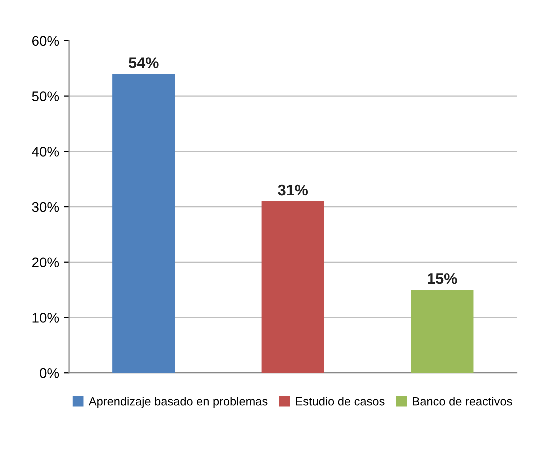 The width and height of the screenshot is (533, 455). Describe the element at coordinates (46, 263) in the screenshot. I see `y-tick-label: 20%` at that location.